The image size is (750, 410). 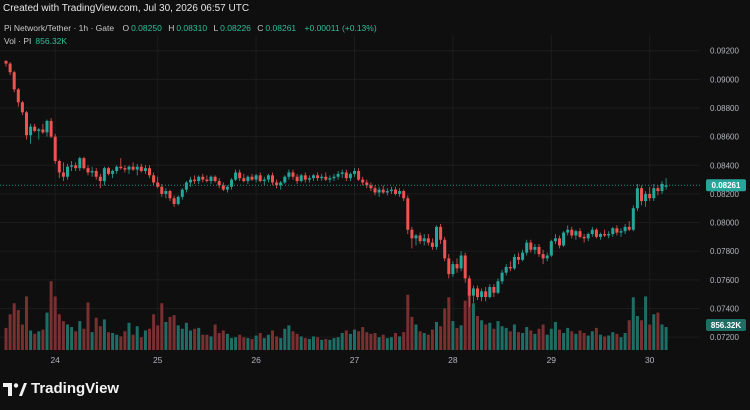 I want to click on low-value: 0.08226, so click(x=235, y=28).